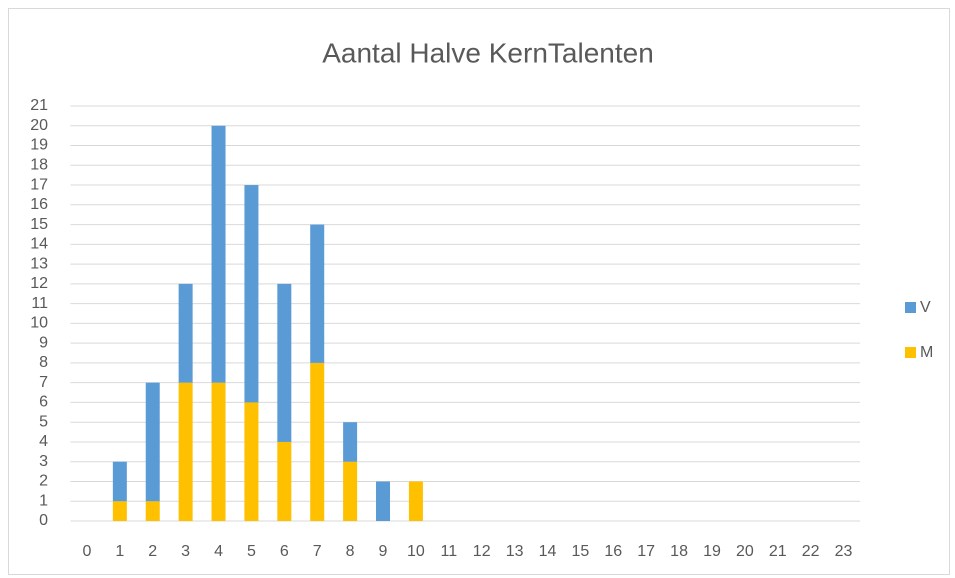 The image size is (955, 578). I want to click on x-tick-label: 10, so click(416, 551).